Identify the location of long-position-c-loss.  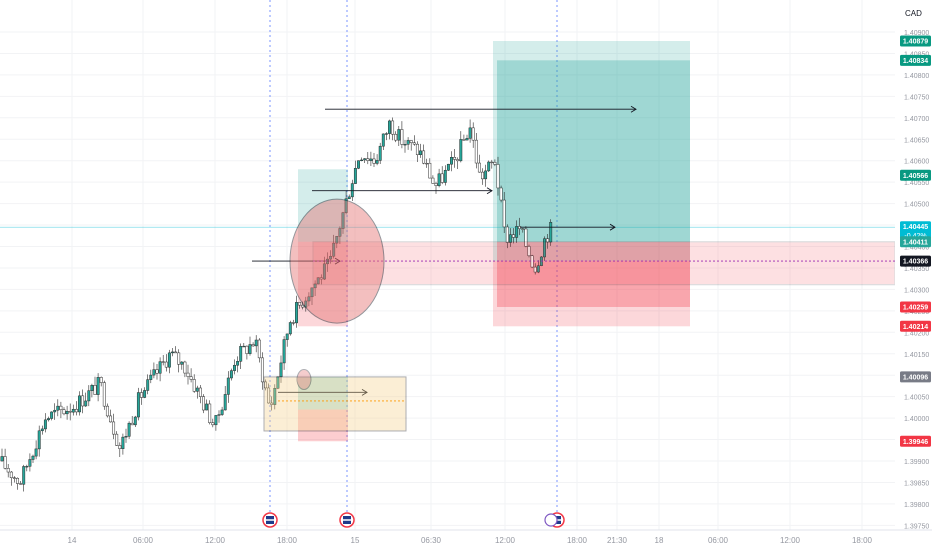
(323, 284).